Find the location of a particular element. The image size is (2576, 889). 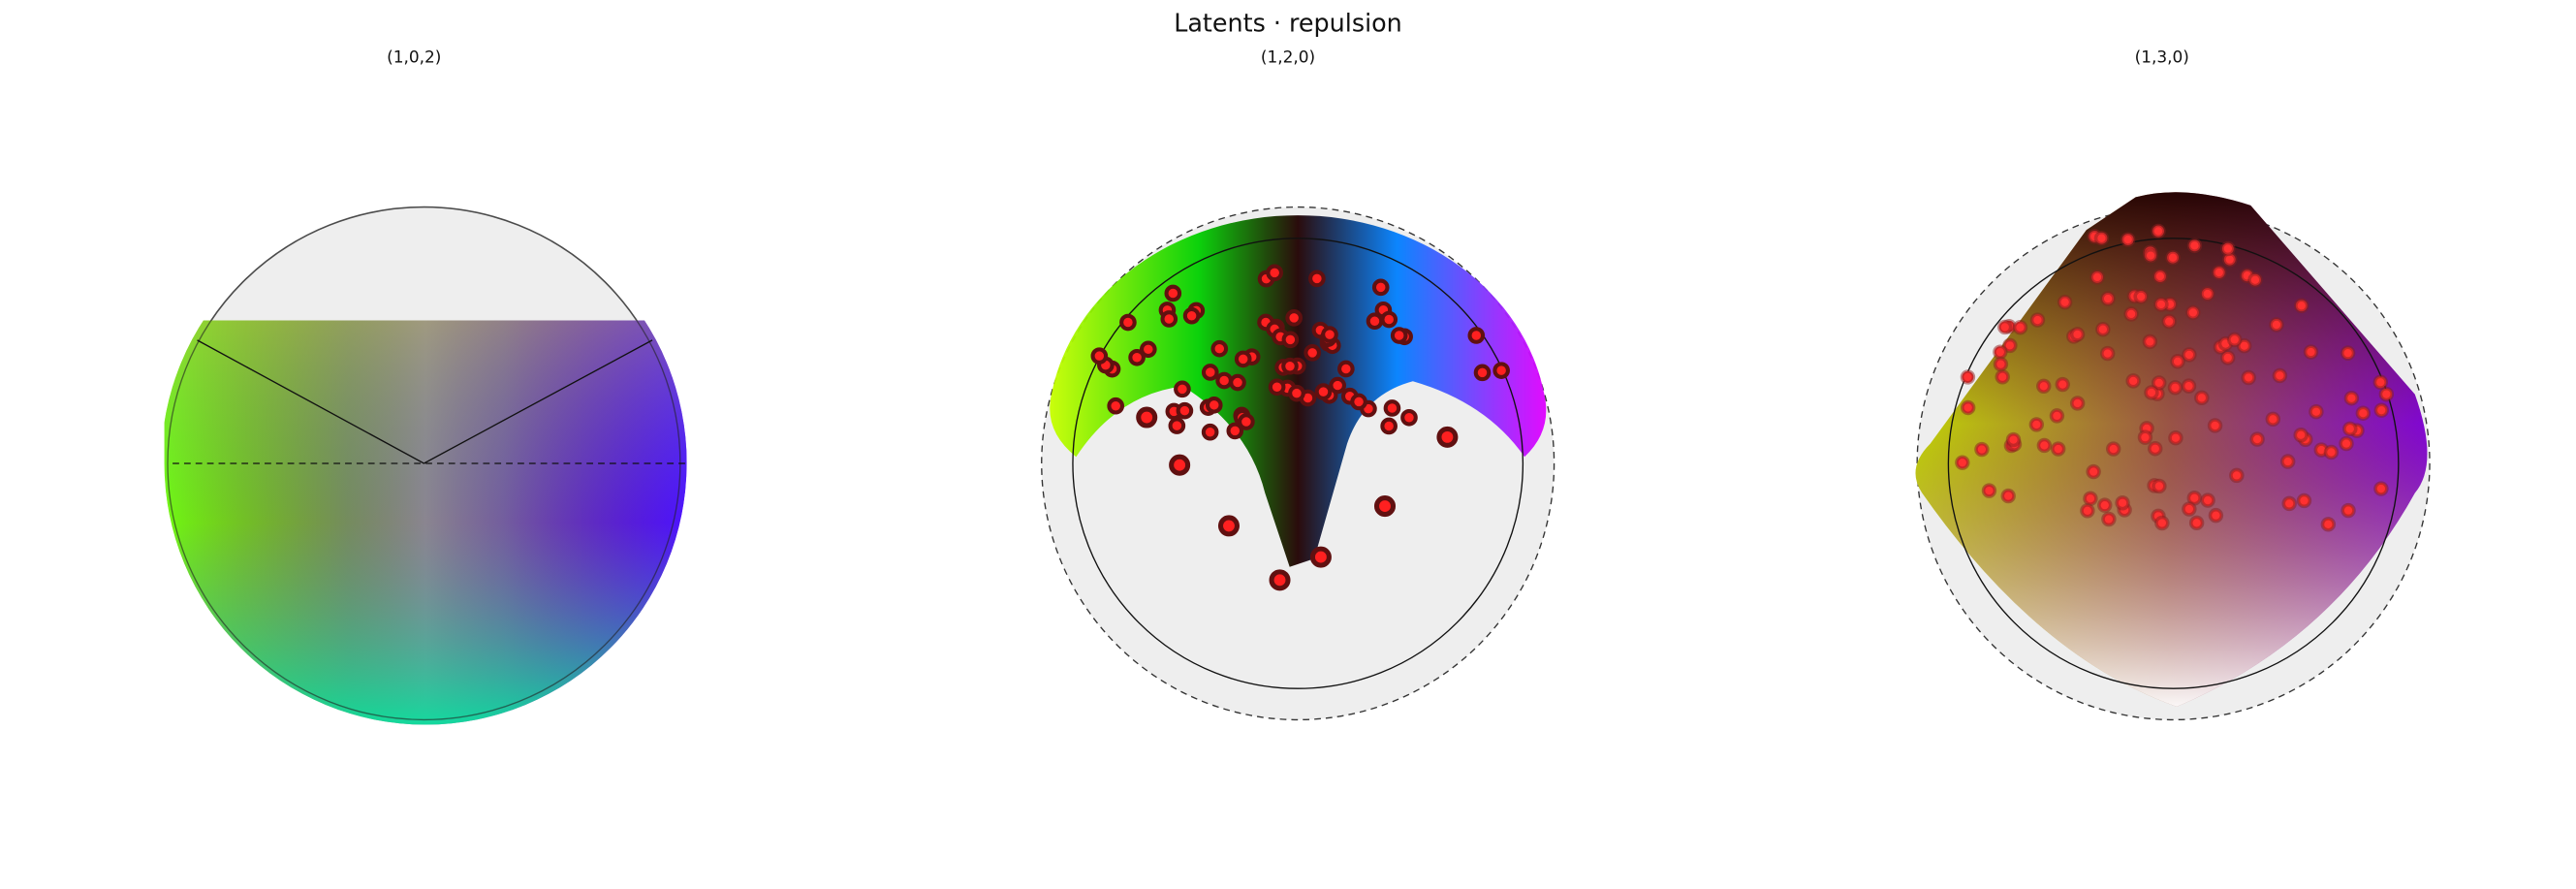

point-cloud is located at coordinates (425, 522).